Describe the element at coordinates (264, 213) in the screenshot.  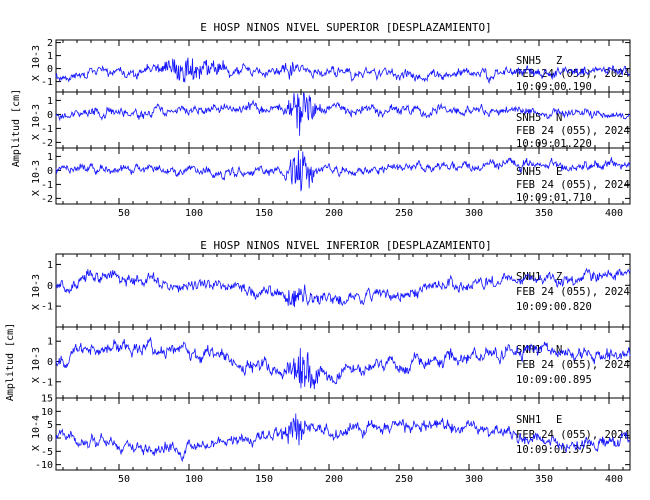
I see `upper-x-tick-label: 150` at that location.